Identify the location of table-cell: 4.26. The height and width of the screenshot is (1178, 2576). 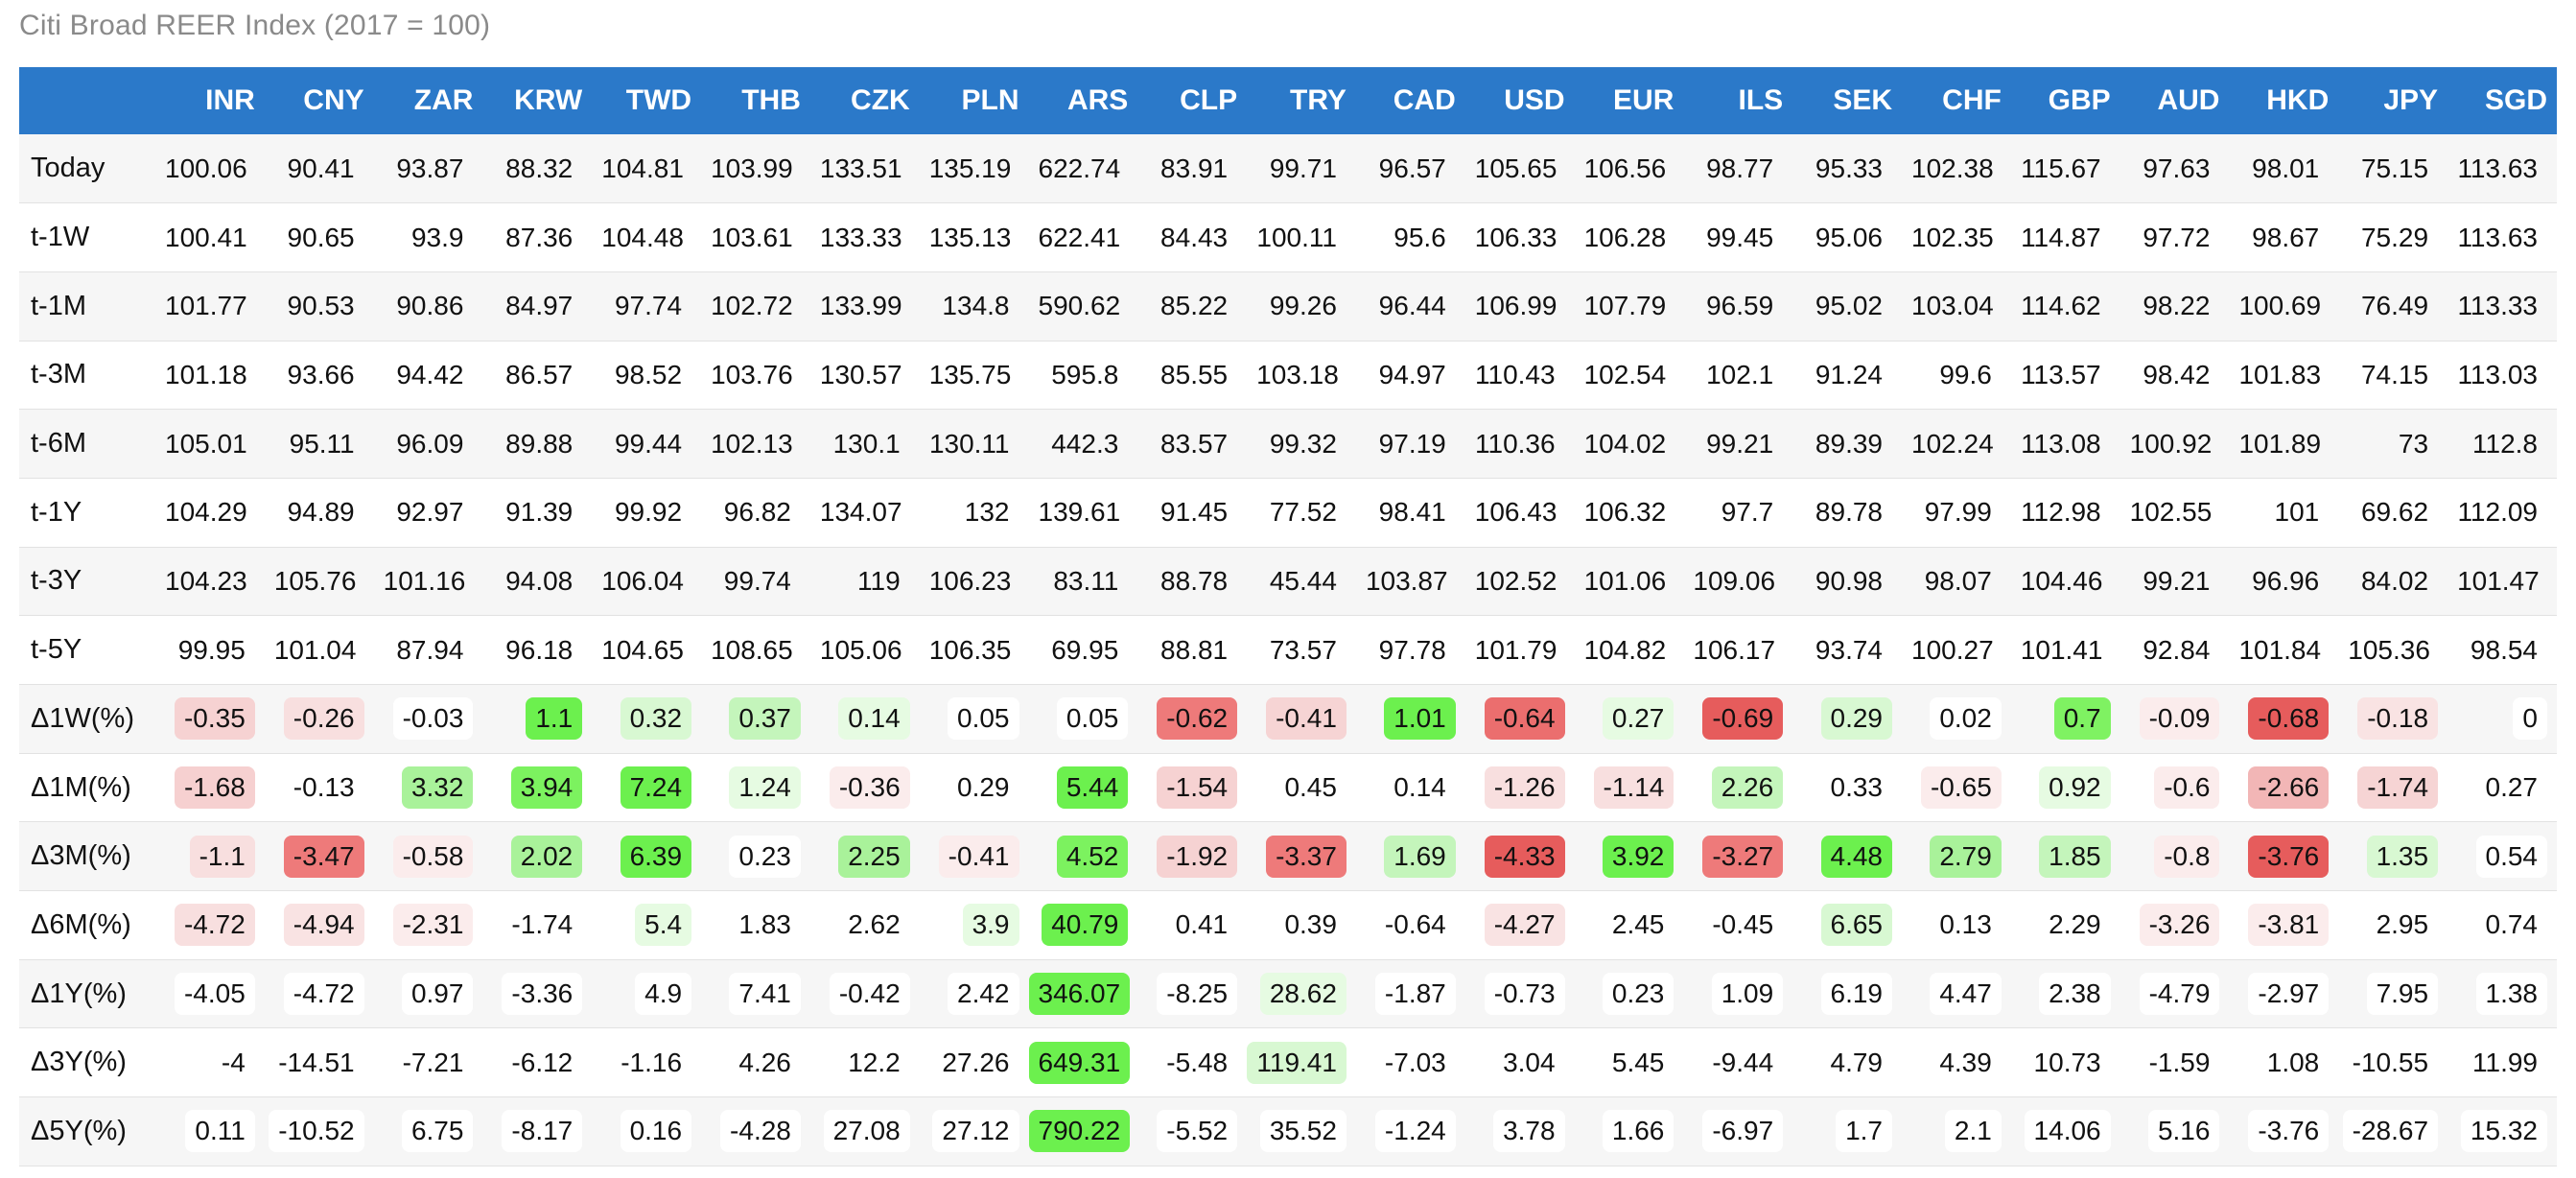
(755, 1062).